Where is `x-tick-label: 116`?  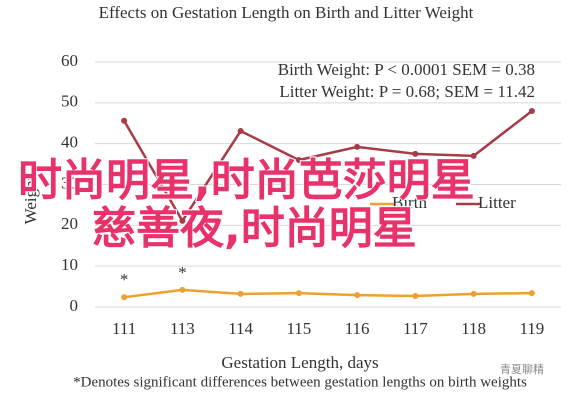
x-tick-label: 116 is located at coordinates (357, 328).